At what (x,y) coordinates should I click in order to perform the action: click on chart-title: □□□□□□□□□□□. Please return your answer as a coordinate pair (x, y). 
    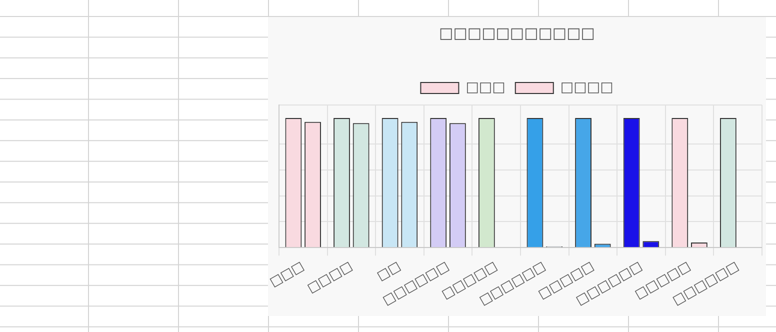
    Looking at the image, I should click on (517, 33).